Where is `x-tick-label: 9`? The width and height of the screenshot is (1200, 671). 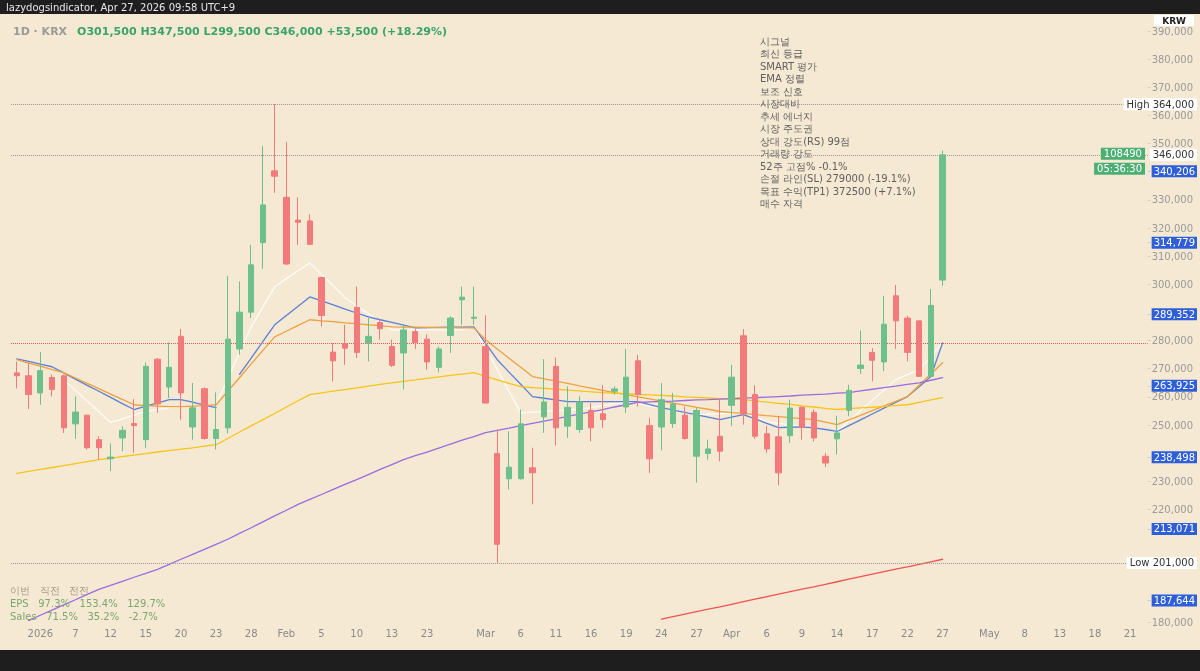
x-tick-label: 9 is located at coordinates (802, 633).